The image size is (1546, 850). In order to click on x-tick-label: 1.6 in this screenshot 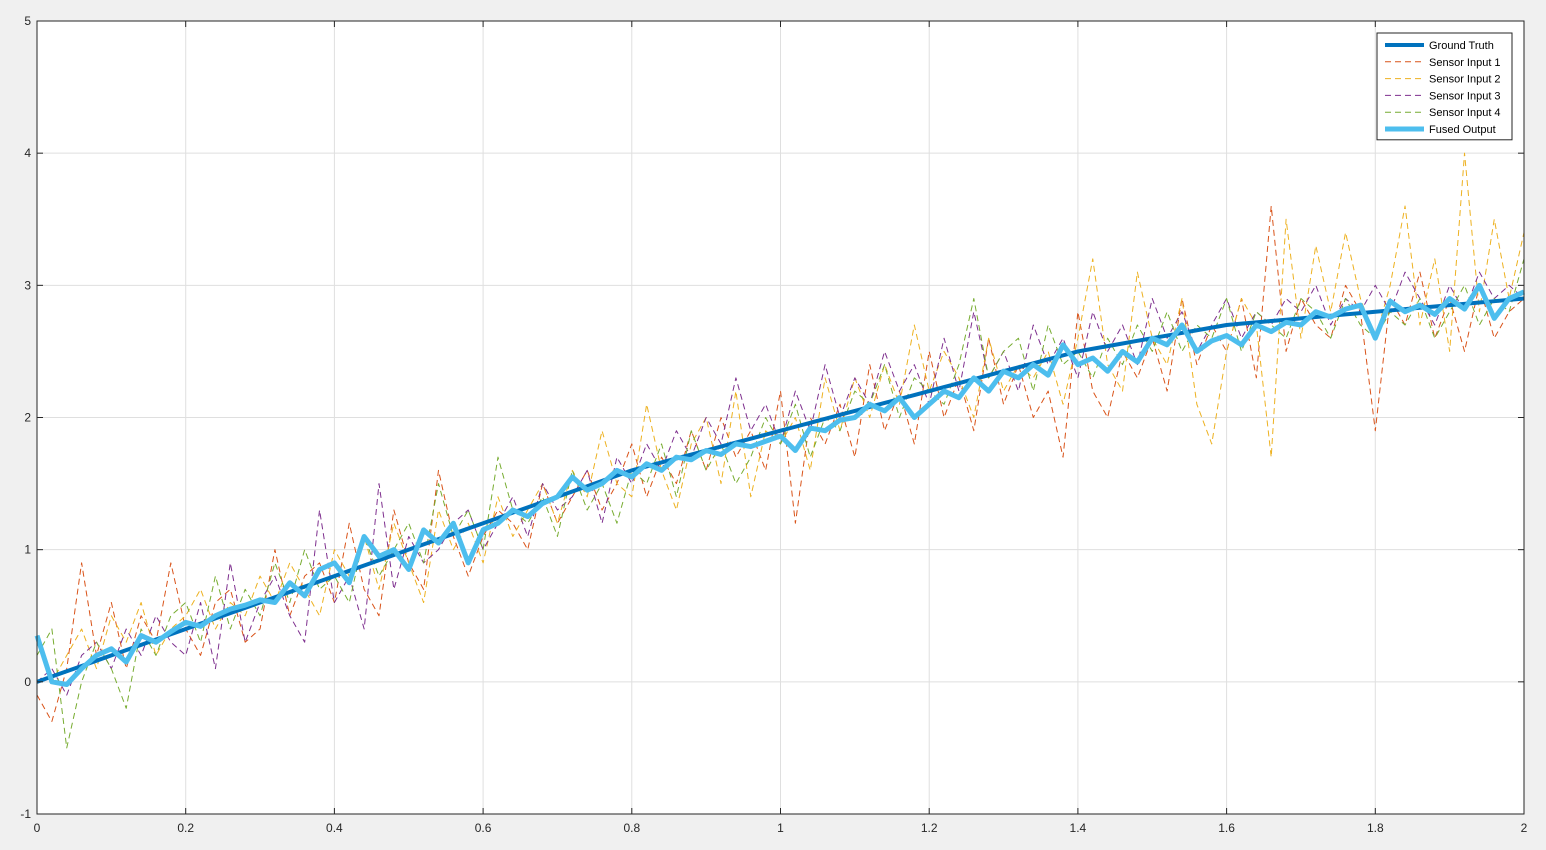, I will do `click(1226, 828)`.